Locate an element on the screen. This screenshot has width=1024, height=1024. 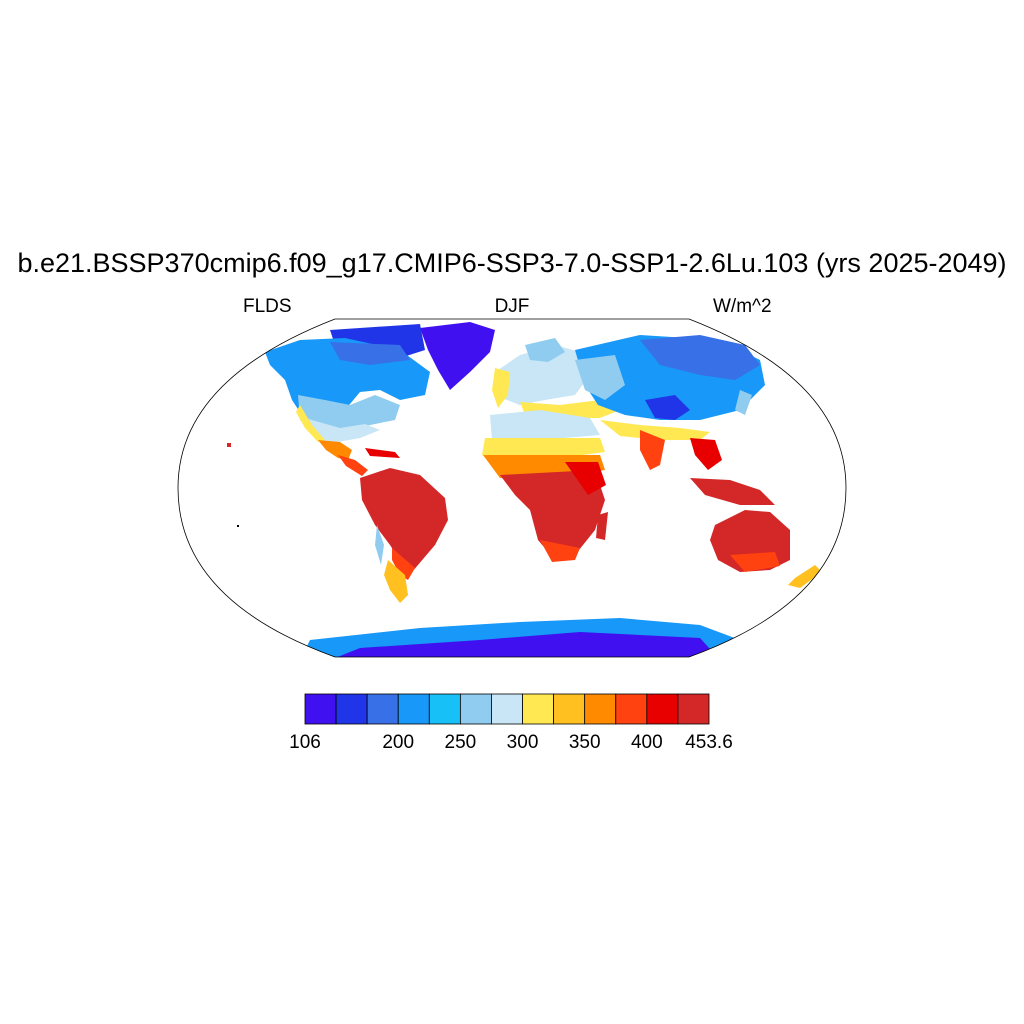
hudson-bay-region is located at coordinates (370, 353).